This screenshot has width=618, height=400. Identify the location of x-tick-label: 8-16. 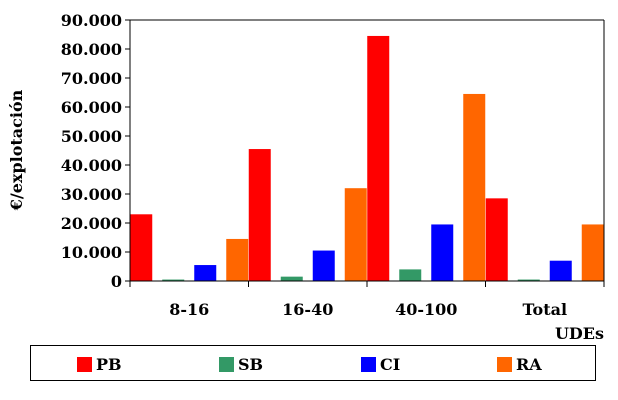
(189, 309).